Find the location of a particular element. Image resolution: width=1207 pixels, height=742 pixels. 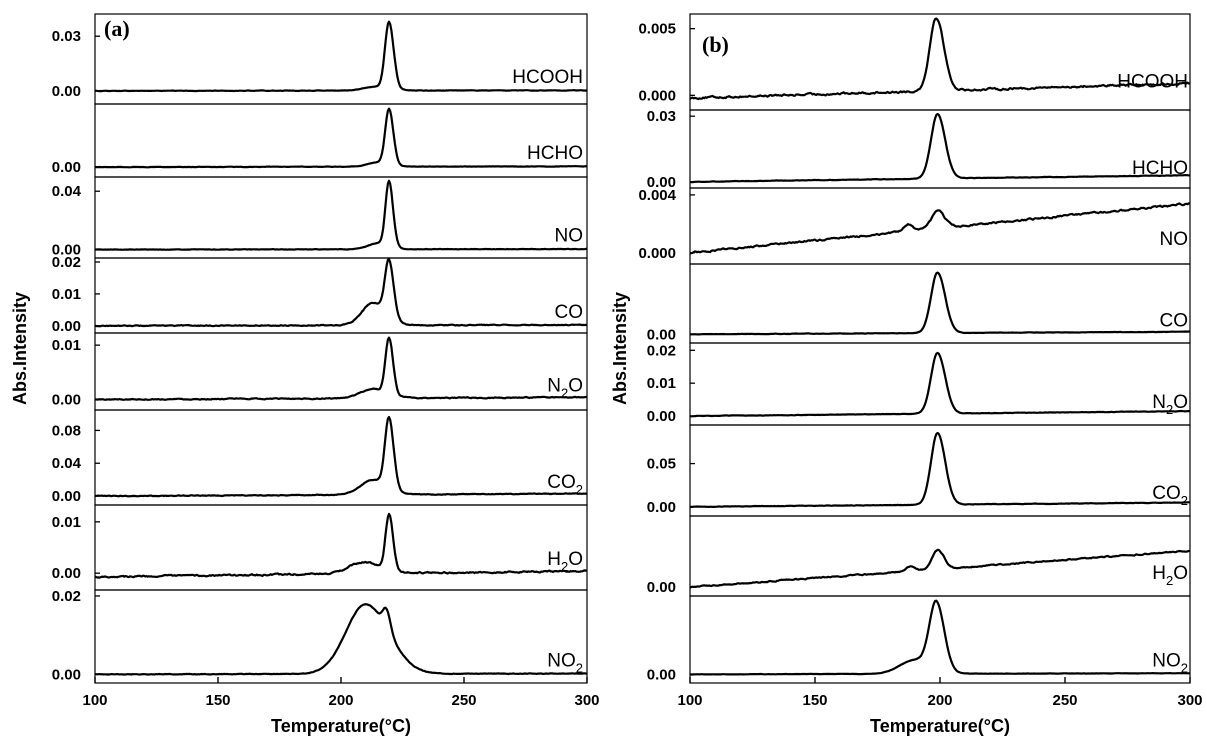

y-tick-label: 0.02 is located at coordinates (66, 596).